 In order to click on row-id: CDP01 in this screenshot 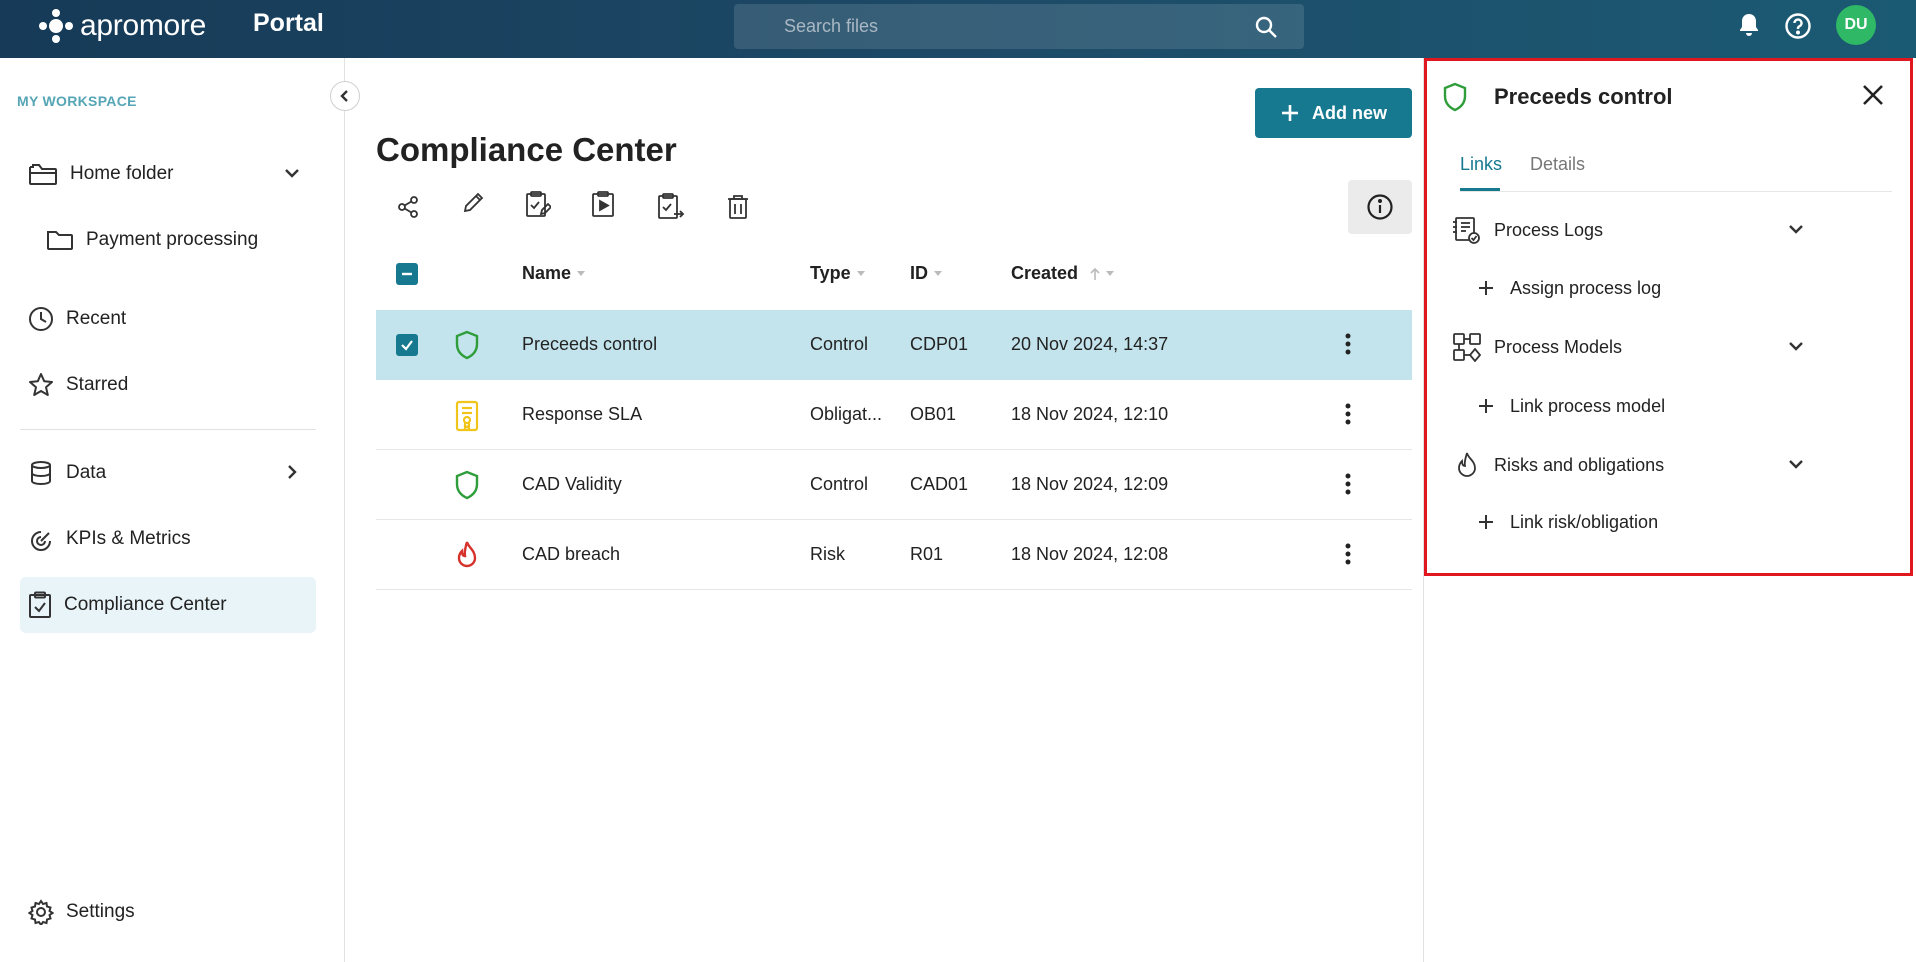, I will do `click(939, 344)`.